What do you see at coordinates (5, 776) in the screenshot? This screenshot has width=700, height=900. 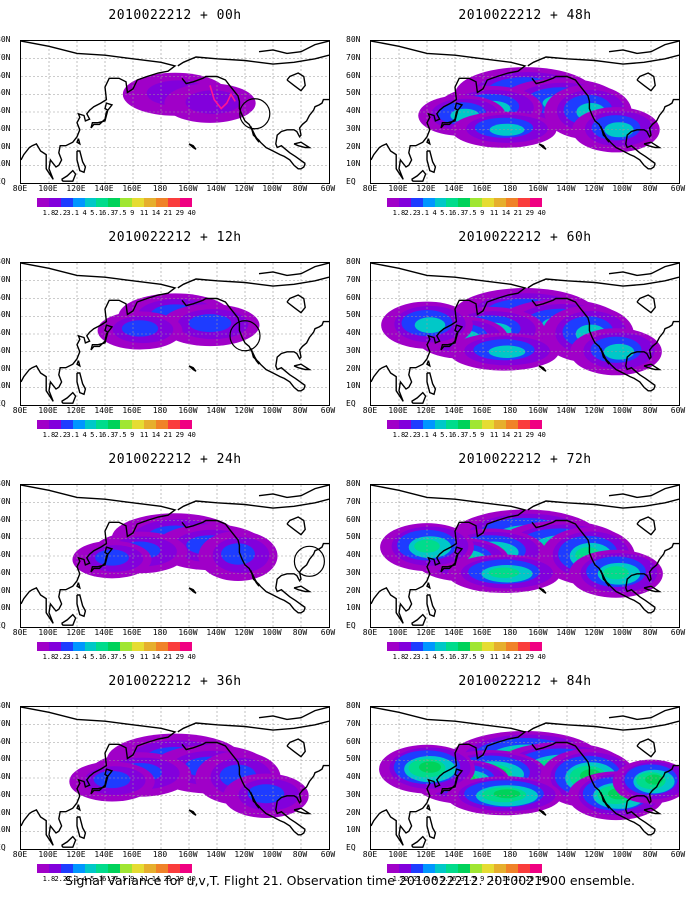 I see `latitude-label: 40N` at bounding box center [5, 776].